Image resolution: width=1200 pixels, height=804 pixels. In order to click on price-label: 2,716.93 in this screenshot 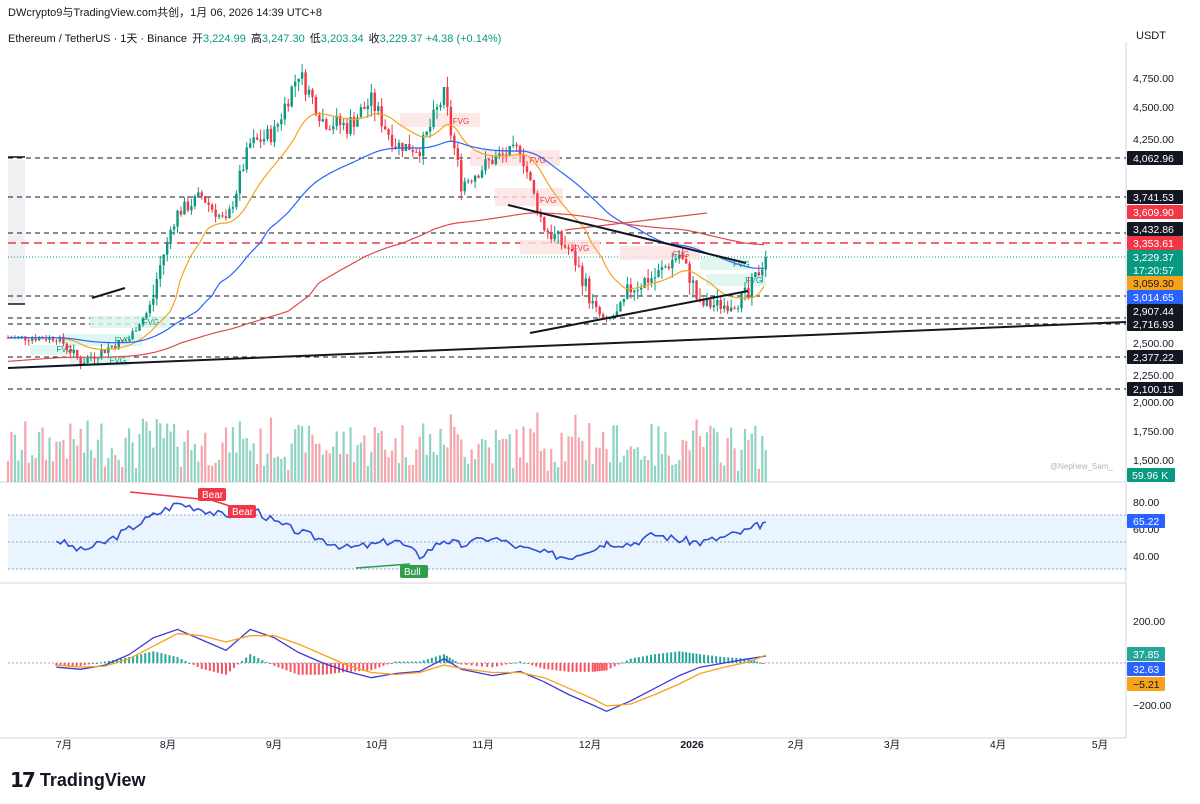, I will do `click(1153, 325)`.